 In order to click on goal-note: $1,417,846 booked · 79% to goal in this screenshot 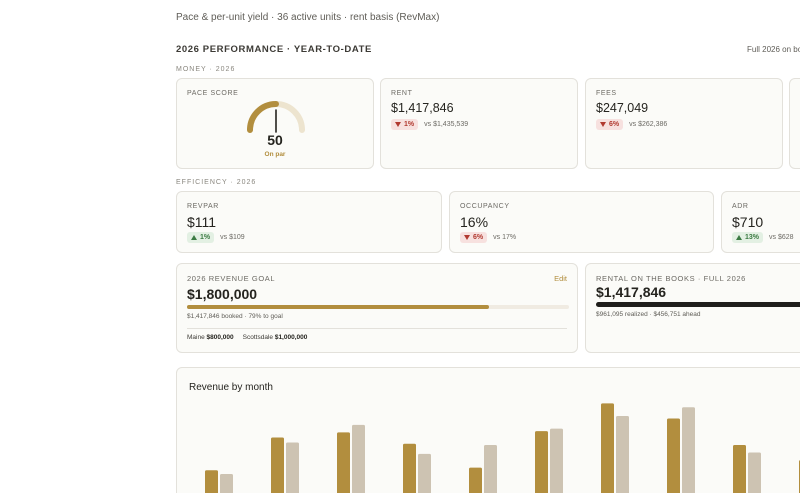, I will do `click(235, 316)`.